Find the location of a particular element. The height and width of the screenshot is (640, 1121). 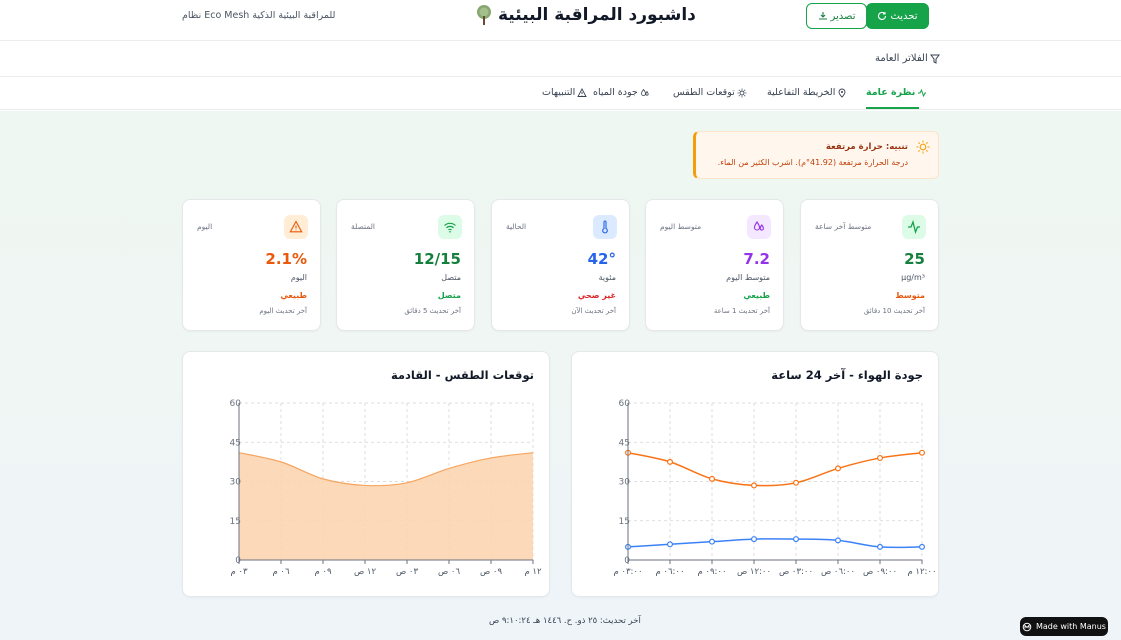

last-update-text: آخر تحديث: ٢٥ ذو. ح. ١٤٤٦ هـ ٩:١٠:٢٤ ص is located at coordinates (565, 621).